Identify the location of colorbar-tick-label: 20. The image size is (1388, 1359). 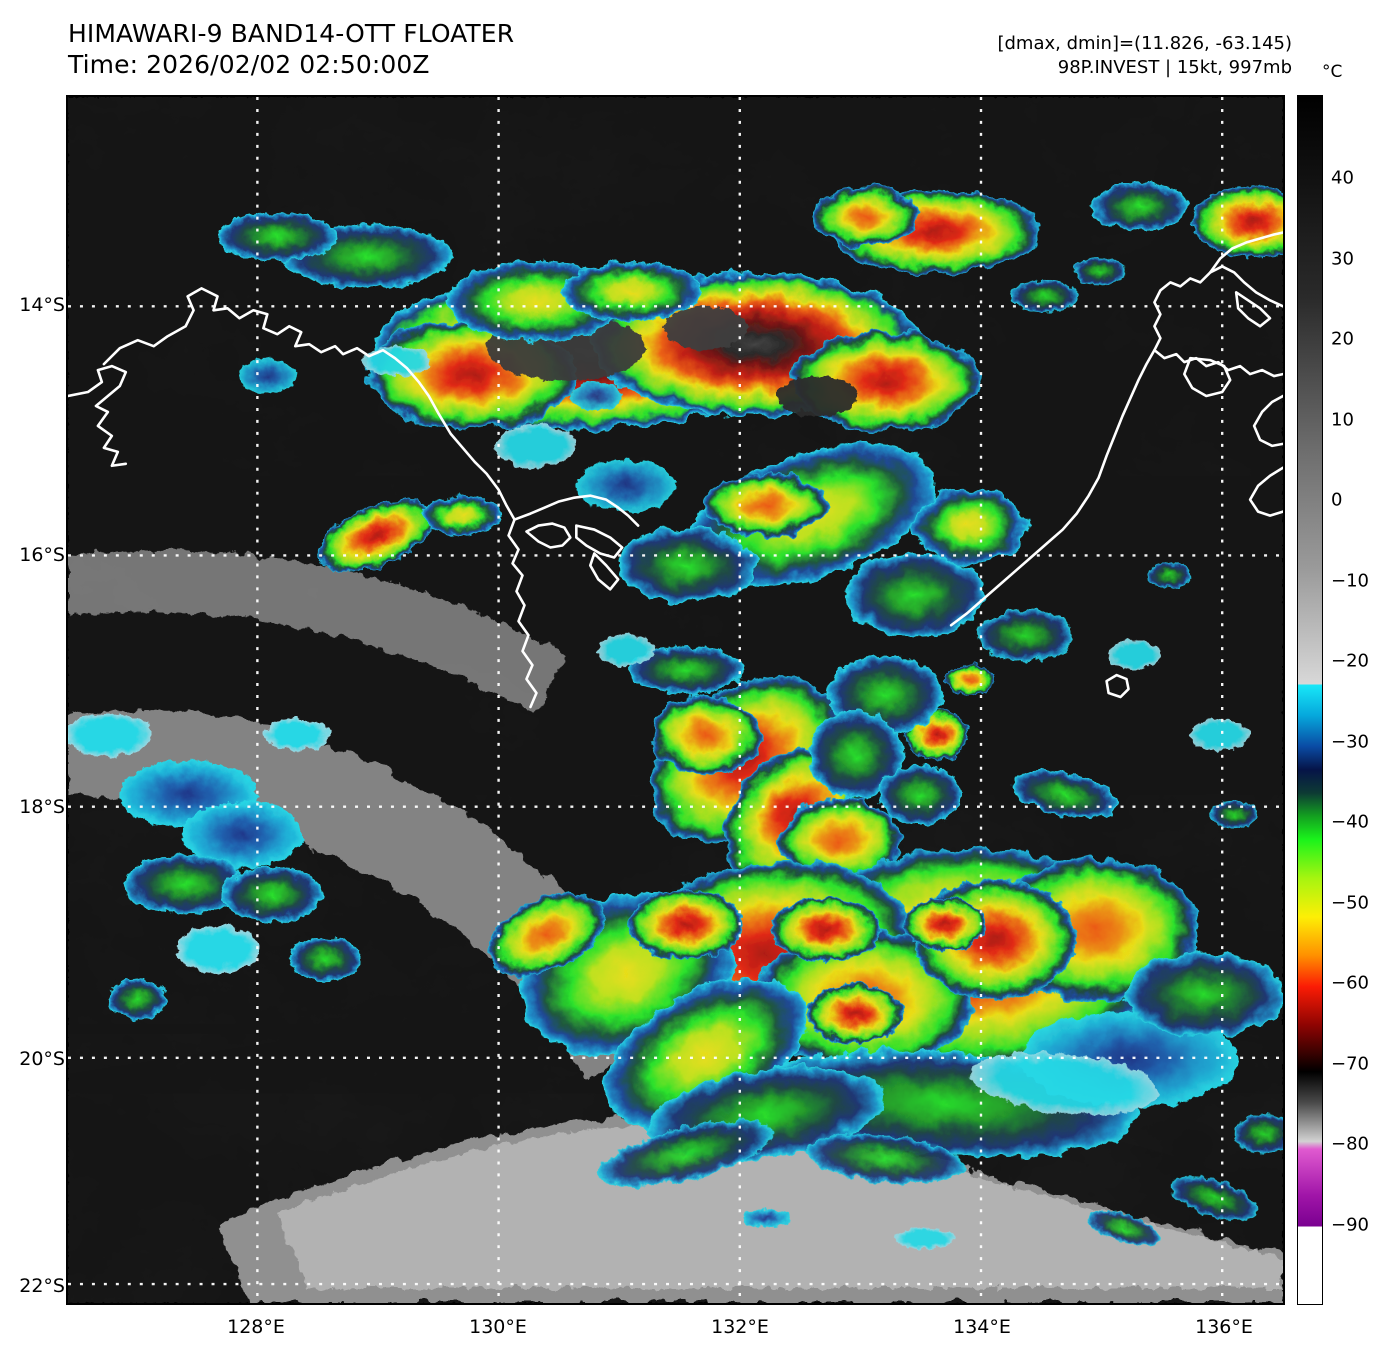
(1342, 339).